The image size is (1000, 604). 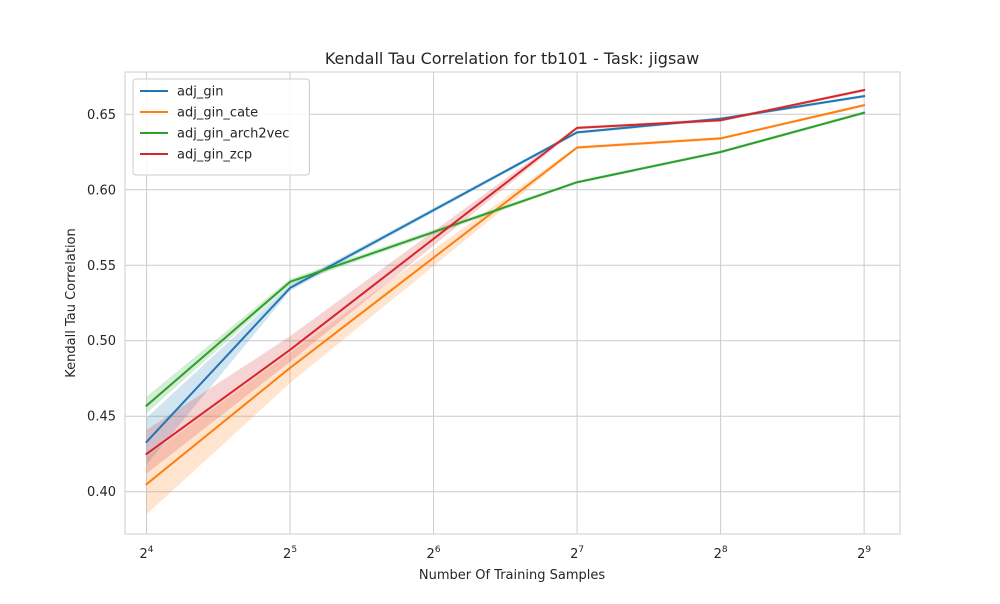 What do you see at coordinates (101, 115) in the screenshot?
I see `y-tick-label: 0.65` at bounding box center [101, 115].